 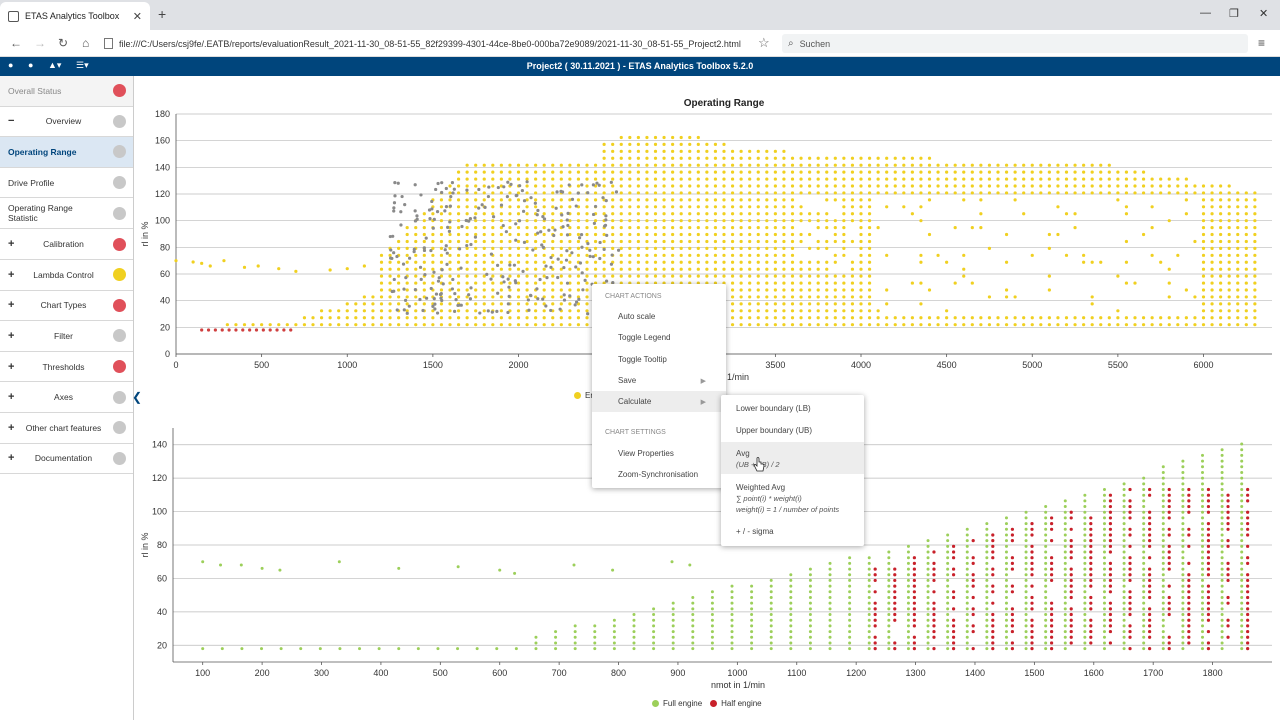 What do you see at coordinates (66, 306) in the screenshot?
I see `sidebar-item: + Chart Types` at bounding box center [66, 306].